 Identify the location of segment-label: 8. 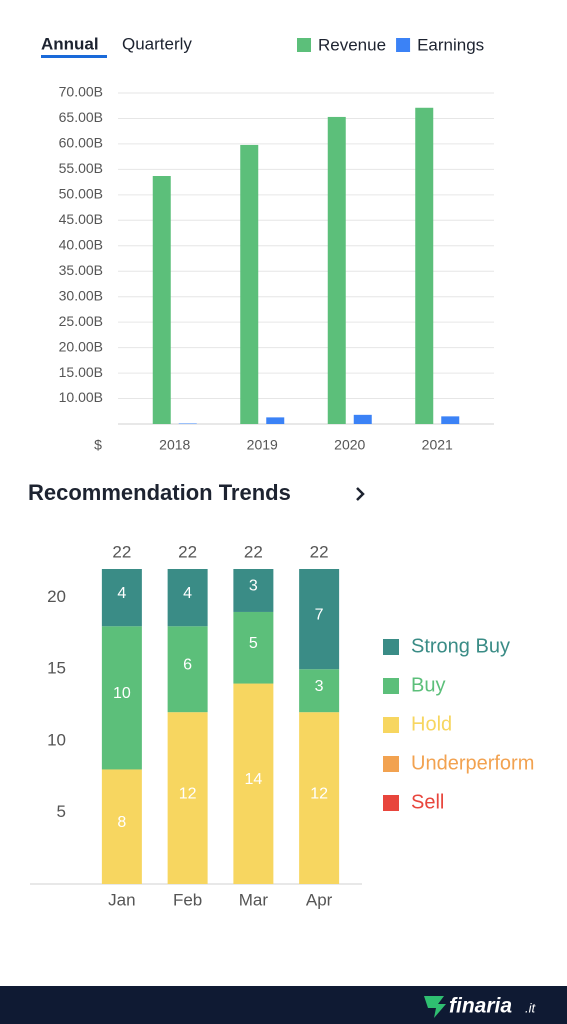
(121, 822).